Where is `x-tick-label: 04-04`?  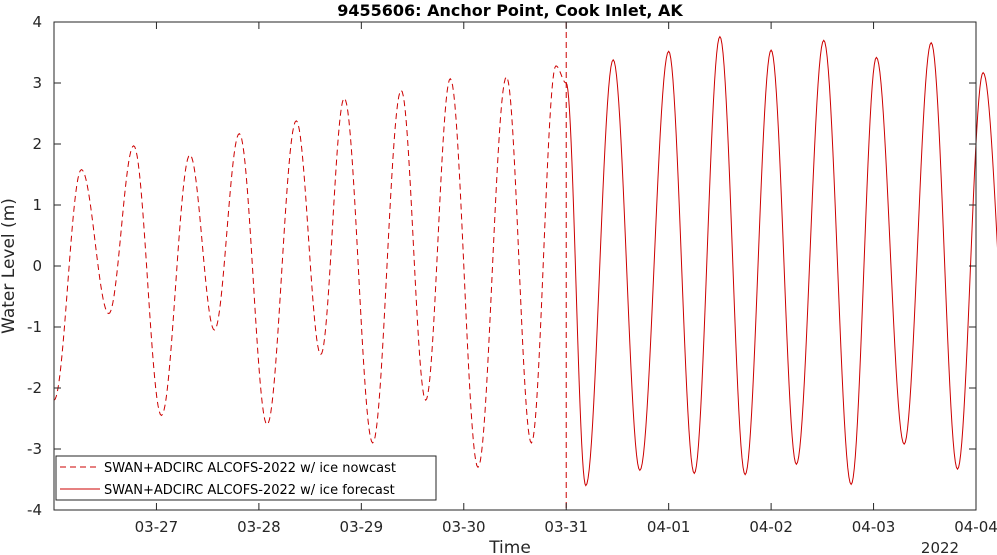 x-tick-label: 04-04 is located at coordinates (975, 527).